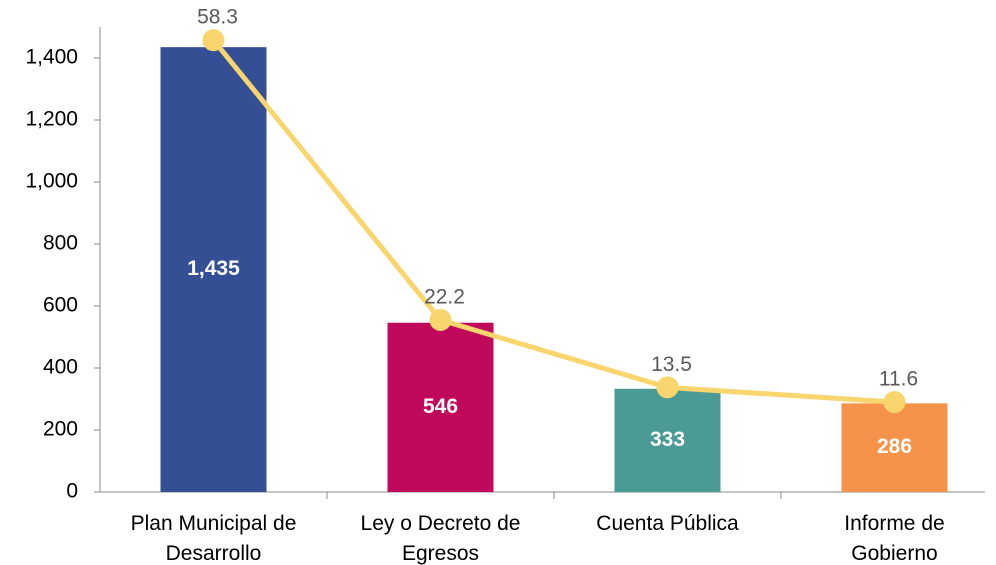  What do you see at coordinates (441, 538) in the screenshot?
I see `x-tick-label: Ley o Decreto de Egresos` at bounding box center [441, 538].